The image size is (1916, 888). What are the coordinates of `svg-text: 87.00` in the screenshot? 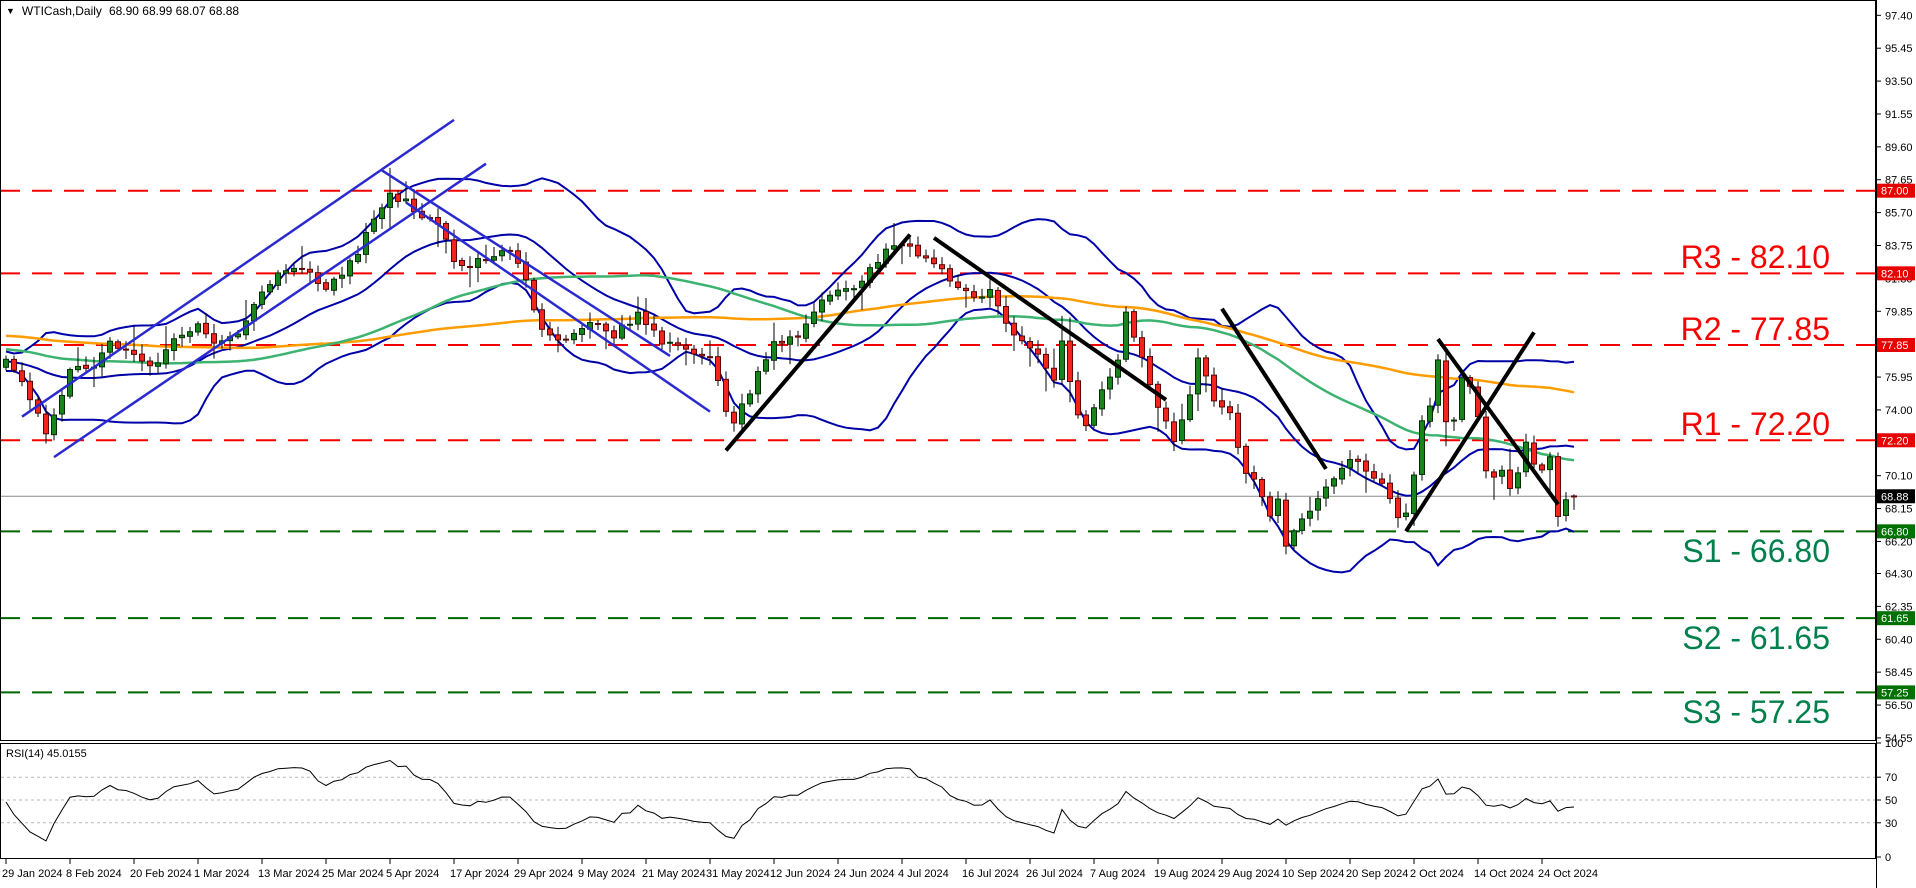 It's located at (1895, 192).